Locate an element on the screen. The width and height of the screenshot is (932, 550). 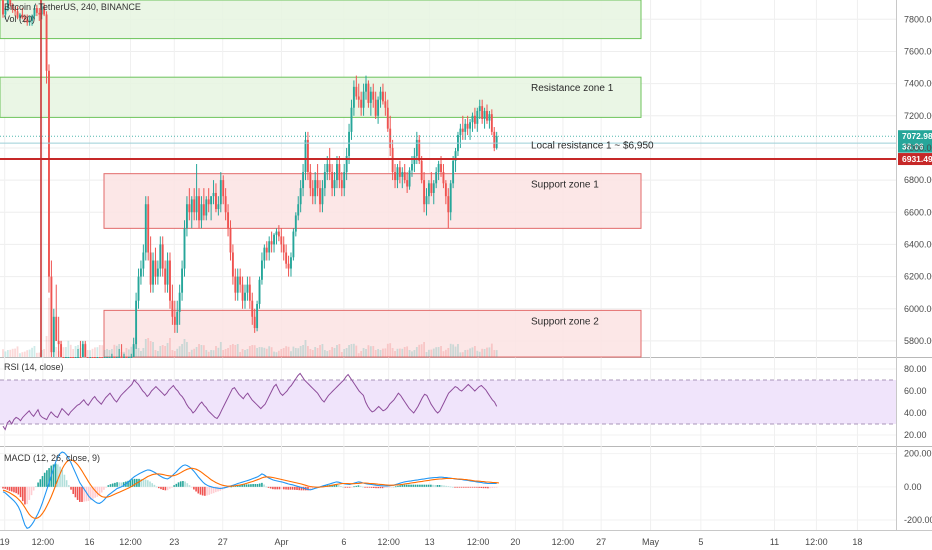
macd-layer is located at coordinates (250, 490).